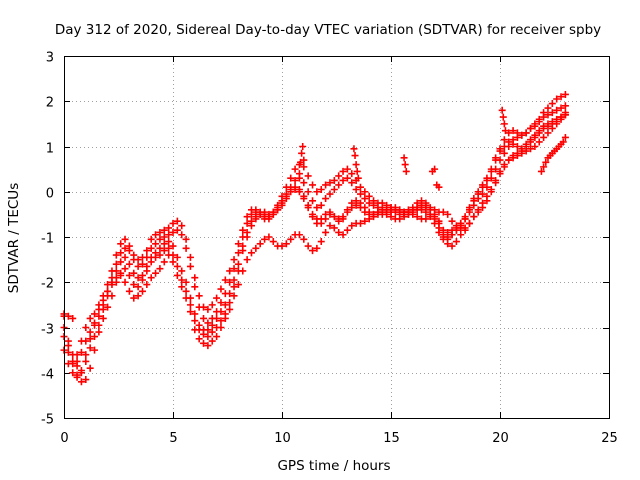 The image size is (640, 480). I want to click on y-tick-label: 0, so click(50, 194).